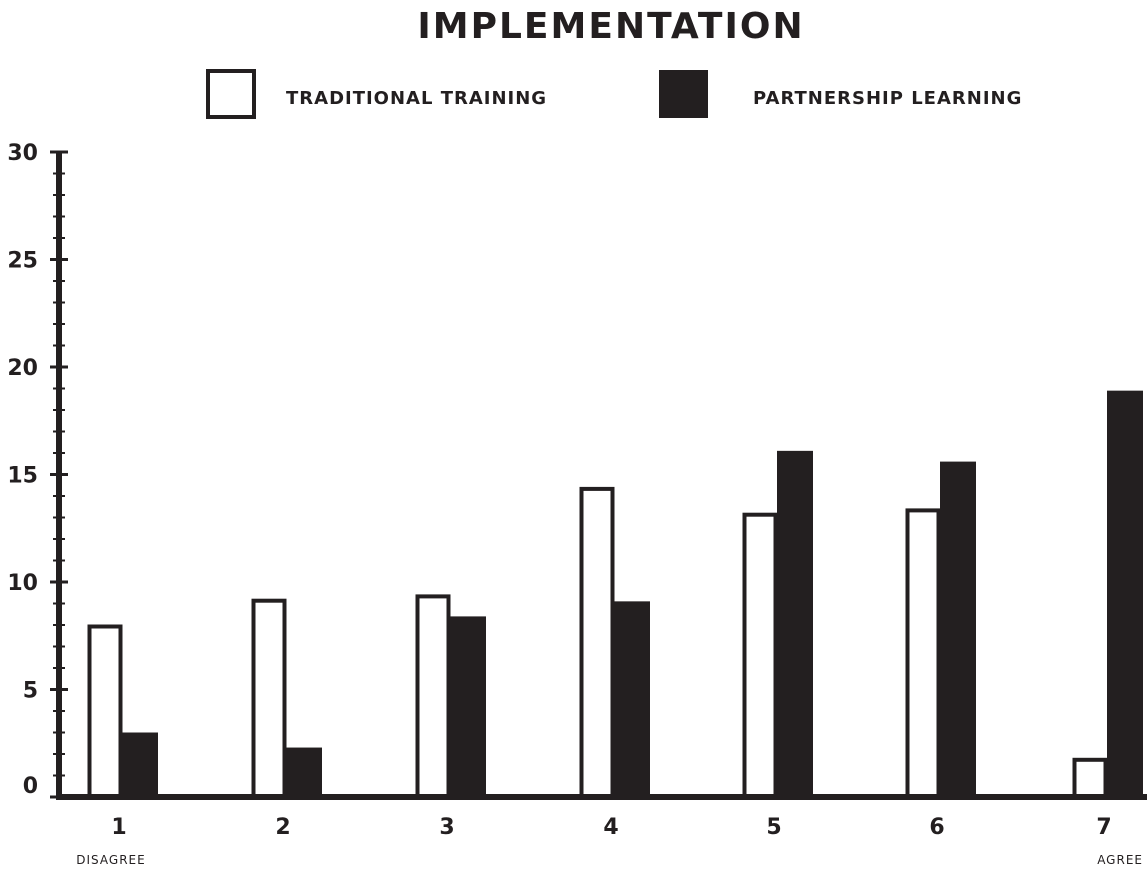 The width and height of the screenshot is (1147, 873). I want to click on scale-high-label: AGREE, so click(1120, 860).